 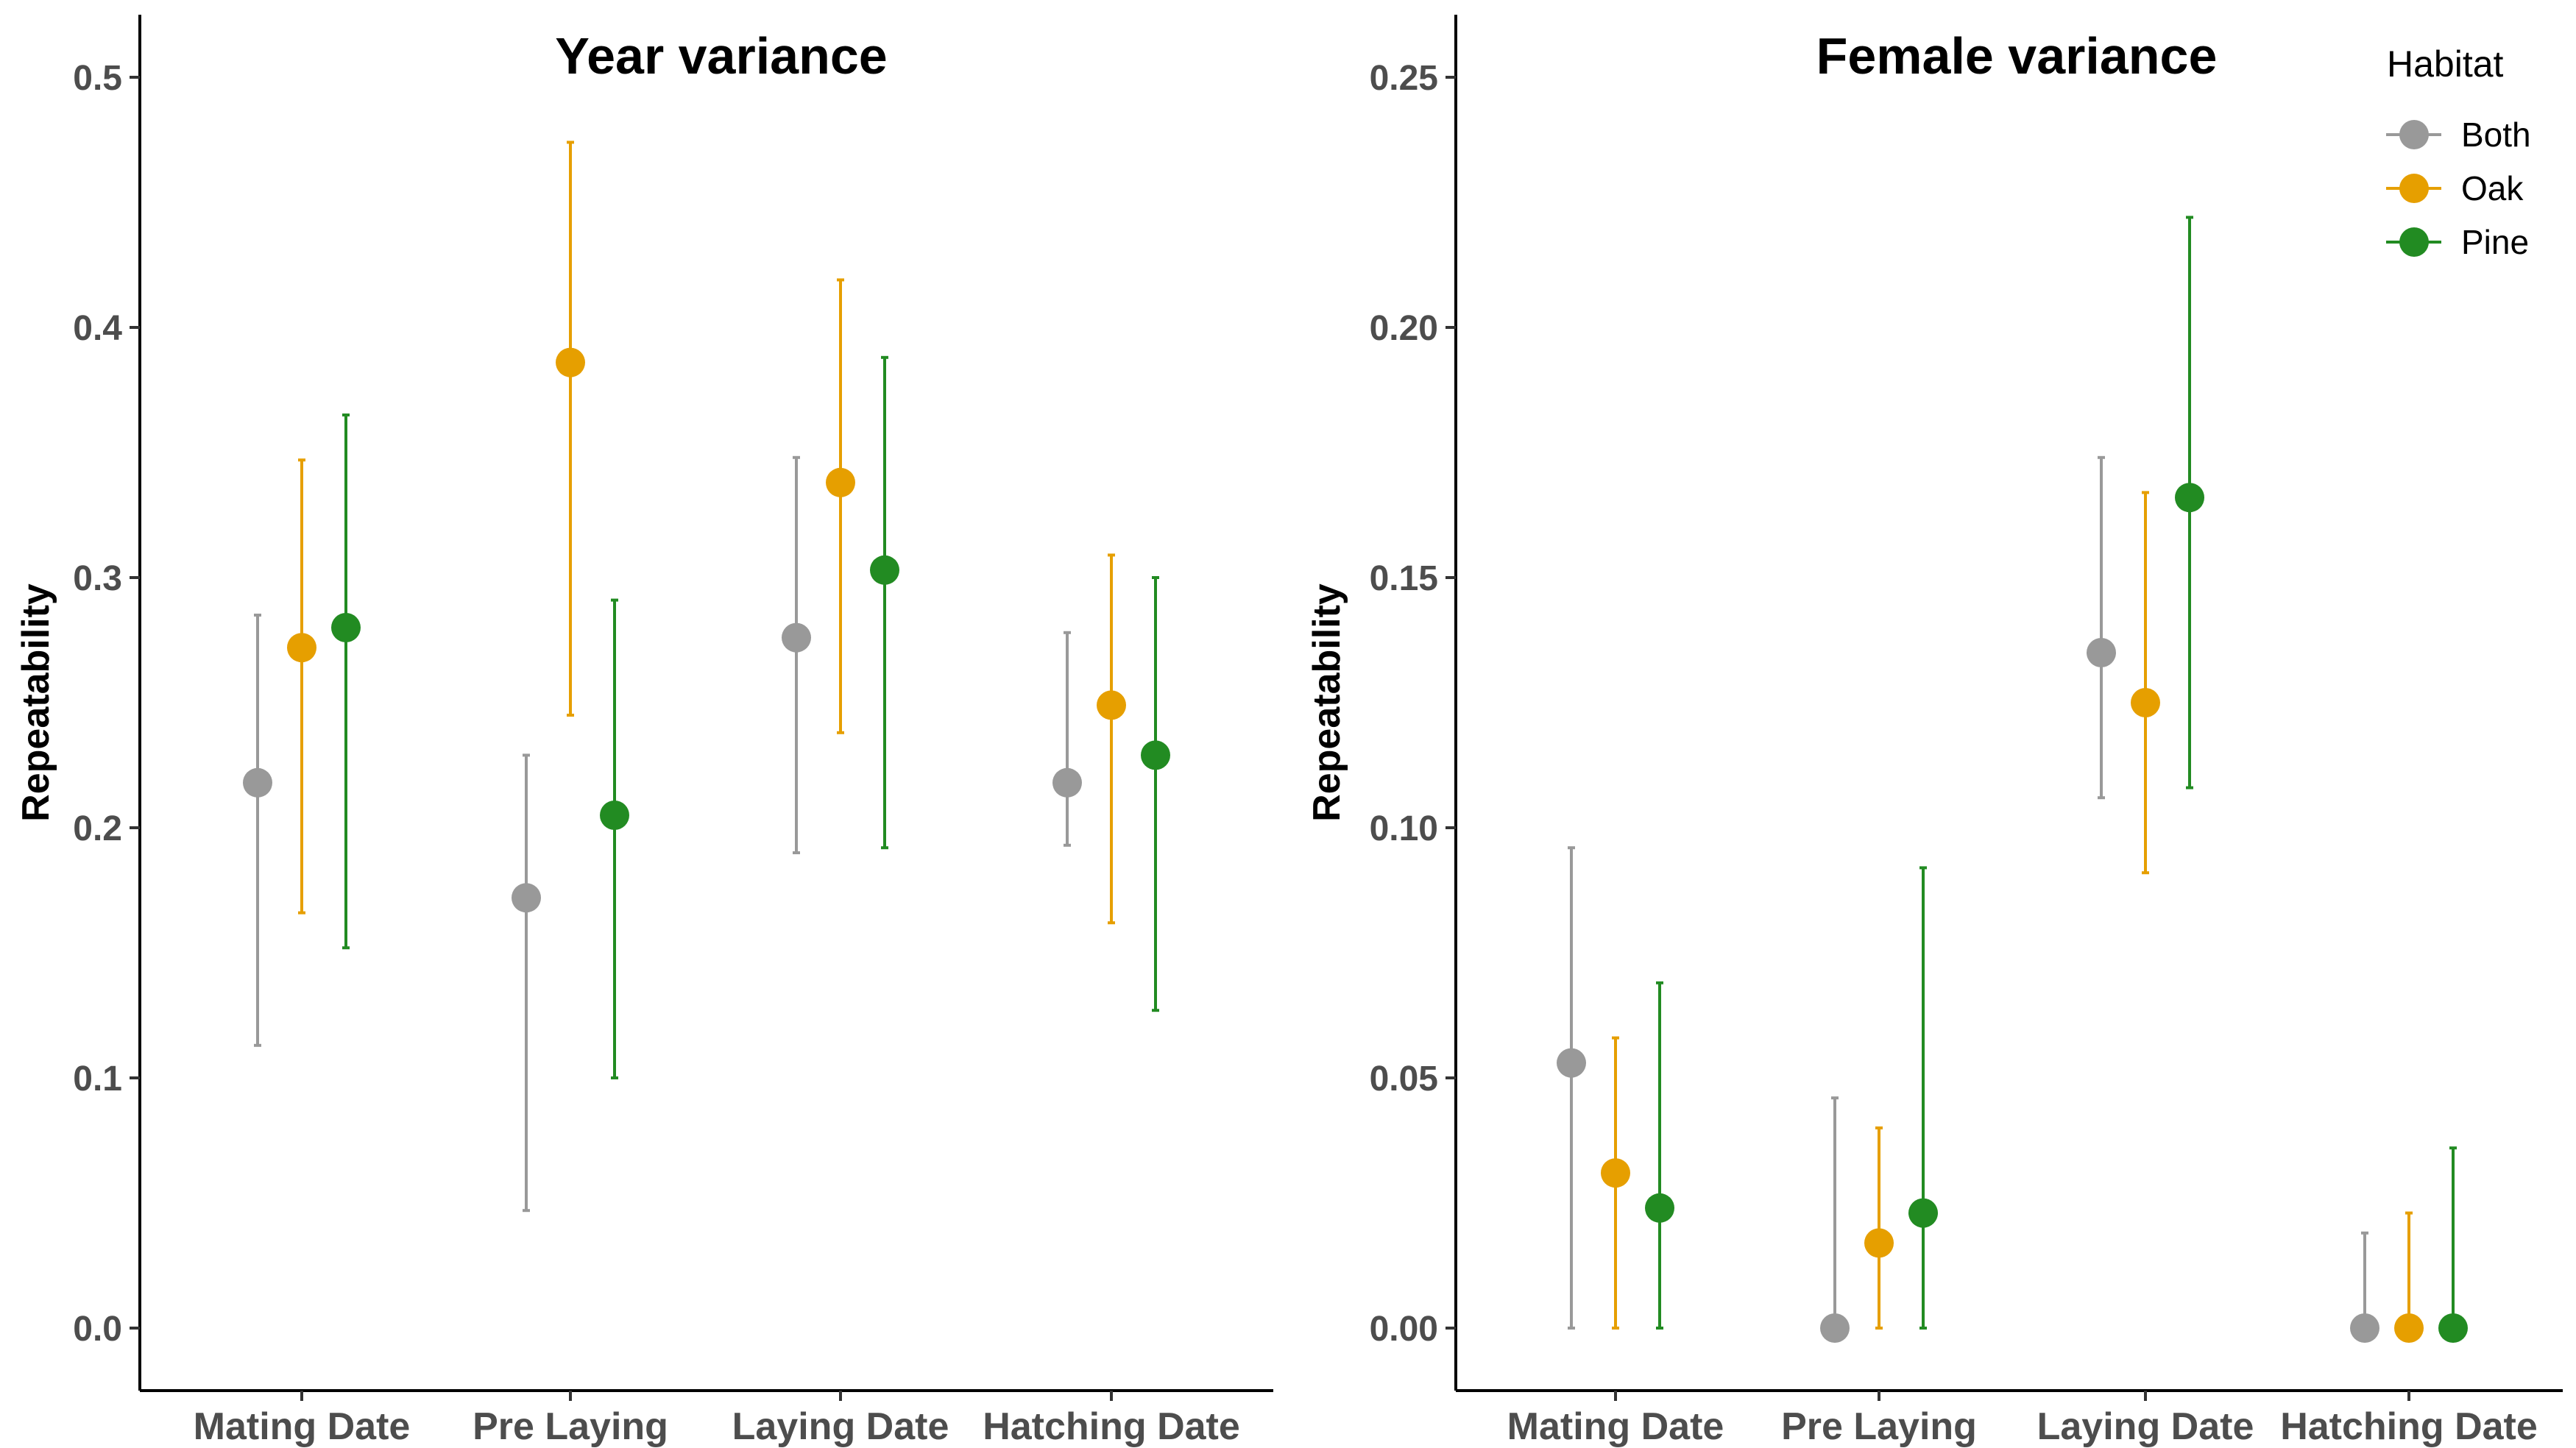 What do you see at coordinates (721, 56) in the screenshot?
I see `panel-title: Year variance` at bounding box center [721, 56].